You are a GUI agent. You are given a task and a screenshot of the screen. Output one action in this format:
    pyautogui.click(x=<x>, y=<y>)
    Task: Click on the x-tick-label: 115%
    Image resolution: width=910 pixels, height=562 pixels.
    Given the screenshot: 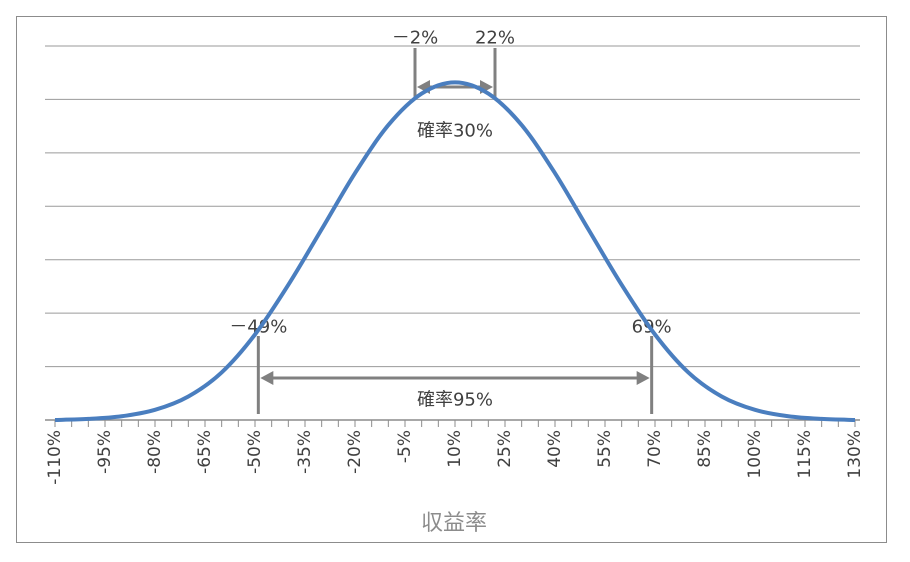 What is the action you would take?
    pyautogui.click(x=805, y=454)
    